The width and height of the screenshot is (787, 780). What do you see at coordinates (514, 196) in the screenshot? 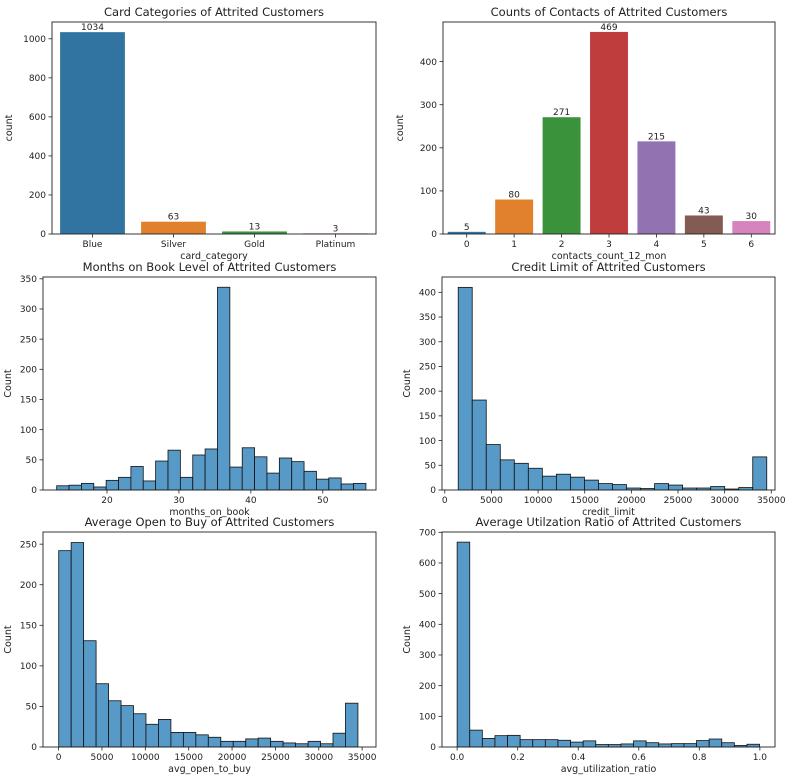
I see `data-label: 80` at bounding box center [514, 196].